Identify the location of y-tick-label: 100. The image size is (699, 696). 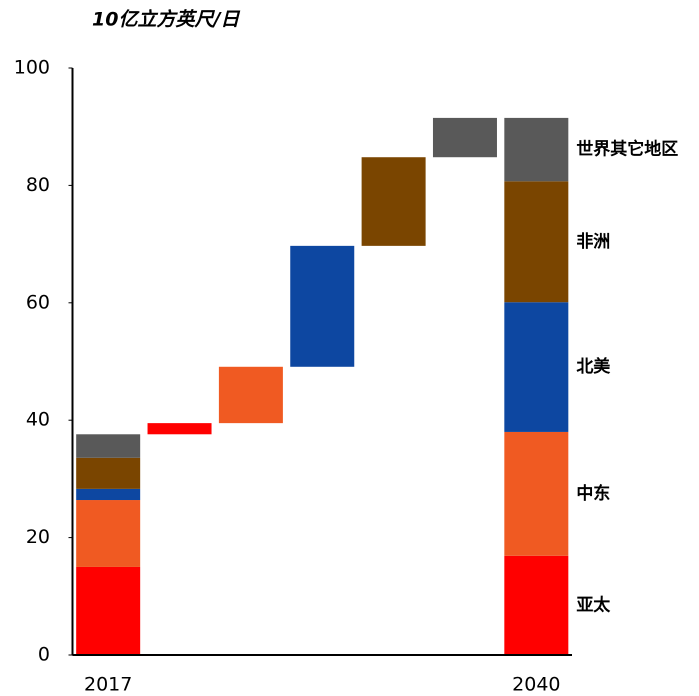
(32, 68).